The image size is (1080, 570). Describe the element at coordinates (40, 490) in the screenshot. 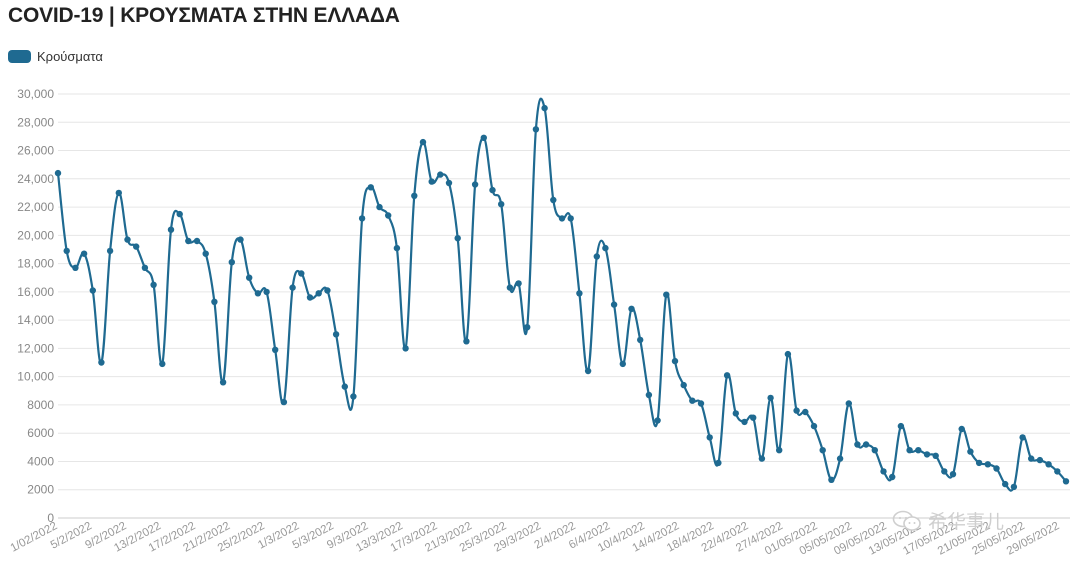

I see `y-tick-label: 2000` at that location.